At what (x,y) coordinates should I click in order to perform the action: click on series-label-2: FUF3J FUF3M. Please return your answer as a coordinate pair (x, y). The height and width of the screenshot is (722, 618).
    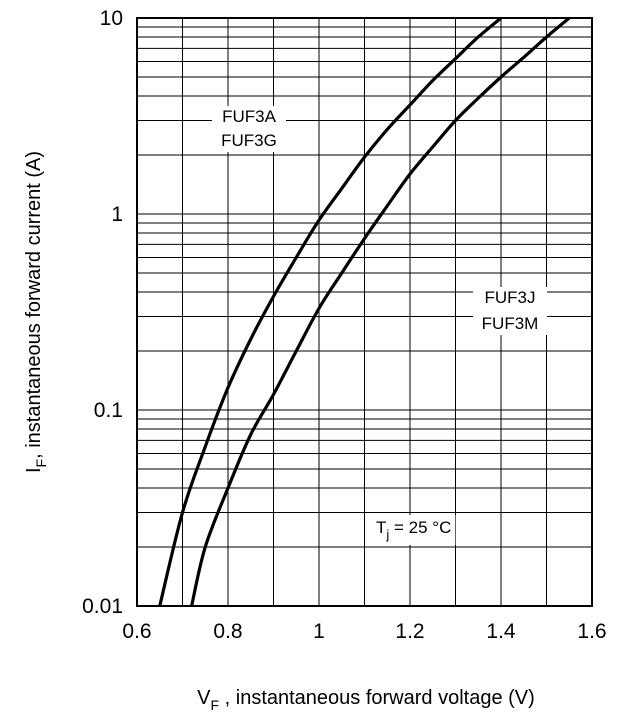
    Looking at the image, I should click on (510, 311).